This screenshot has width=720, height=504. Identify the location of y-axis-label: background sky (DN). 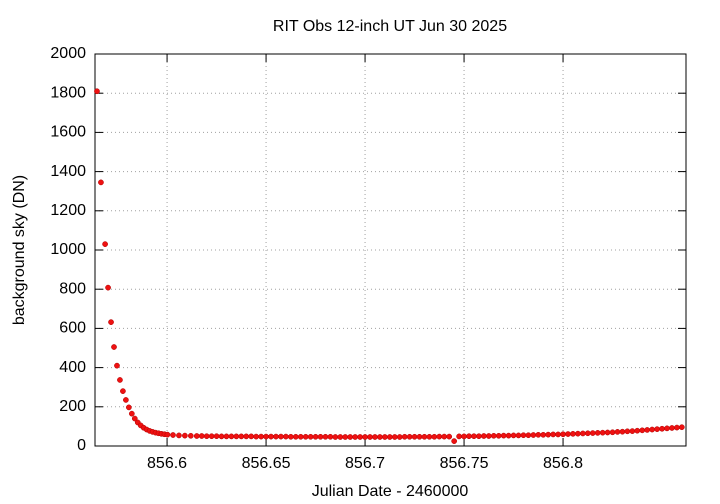
(19, 250).